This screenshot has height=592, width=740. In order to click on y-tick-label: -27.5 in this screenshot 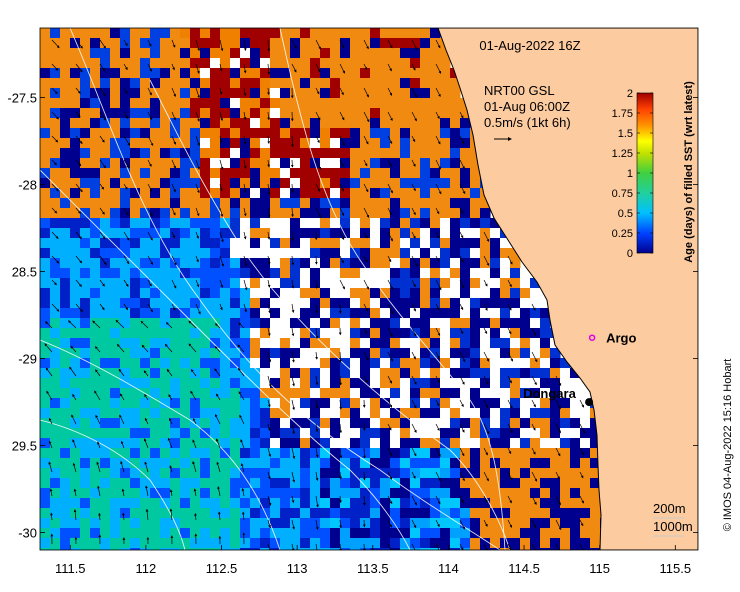, I will do `click(22, 98)`.